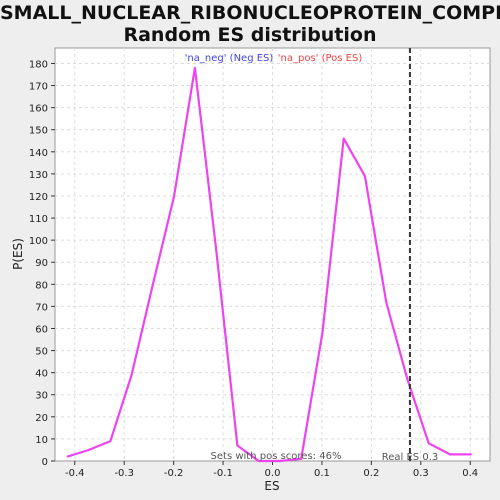 Image resolution: width=500 pixels, height=500 pixels. What do you see at coordinates (41, 396) in the screenshot?
I see `y-tick-label: 30` at bounding box center [41, 396].